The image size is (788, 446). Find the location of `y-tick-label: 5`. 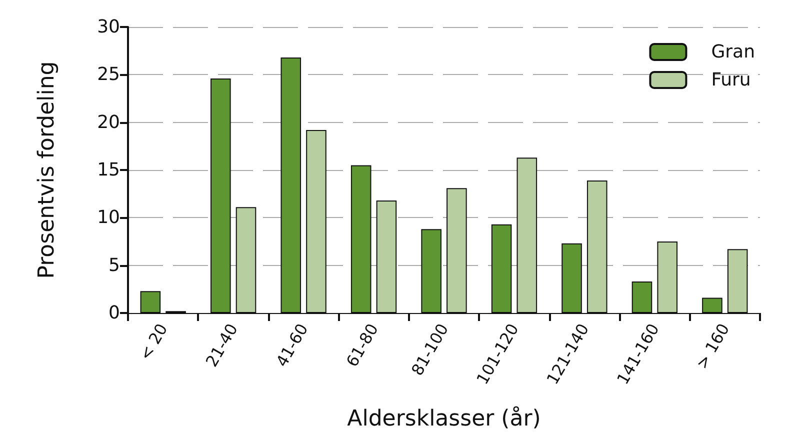

y-tick-label: 5 is located at coordinates (114, 265).